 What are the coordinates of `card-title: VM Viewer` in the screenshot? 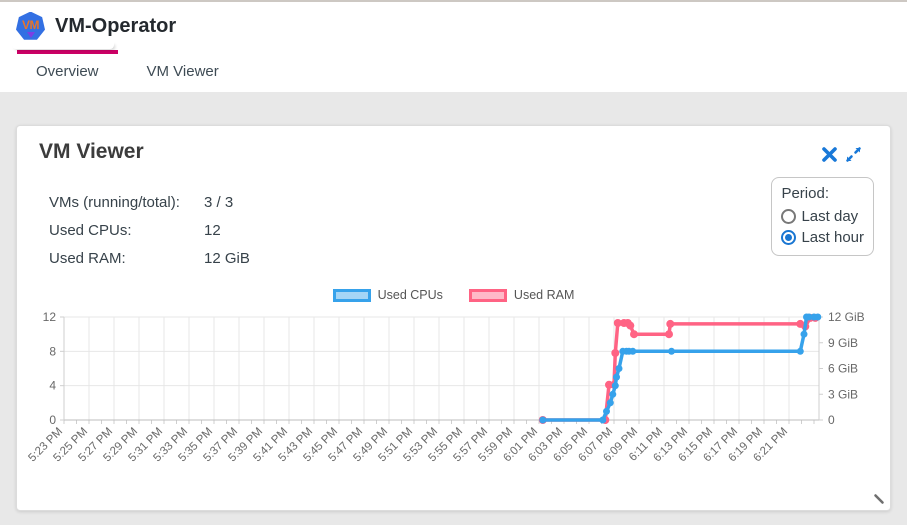 It's located at (91, 151).